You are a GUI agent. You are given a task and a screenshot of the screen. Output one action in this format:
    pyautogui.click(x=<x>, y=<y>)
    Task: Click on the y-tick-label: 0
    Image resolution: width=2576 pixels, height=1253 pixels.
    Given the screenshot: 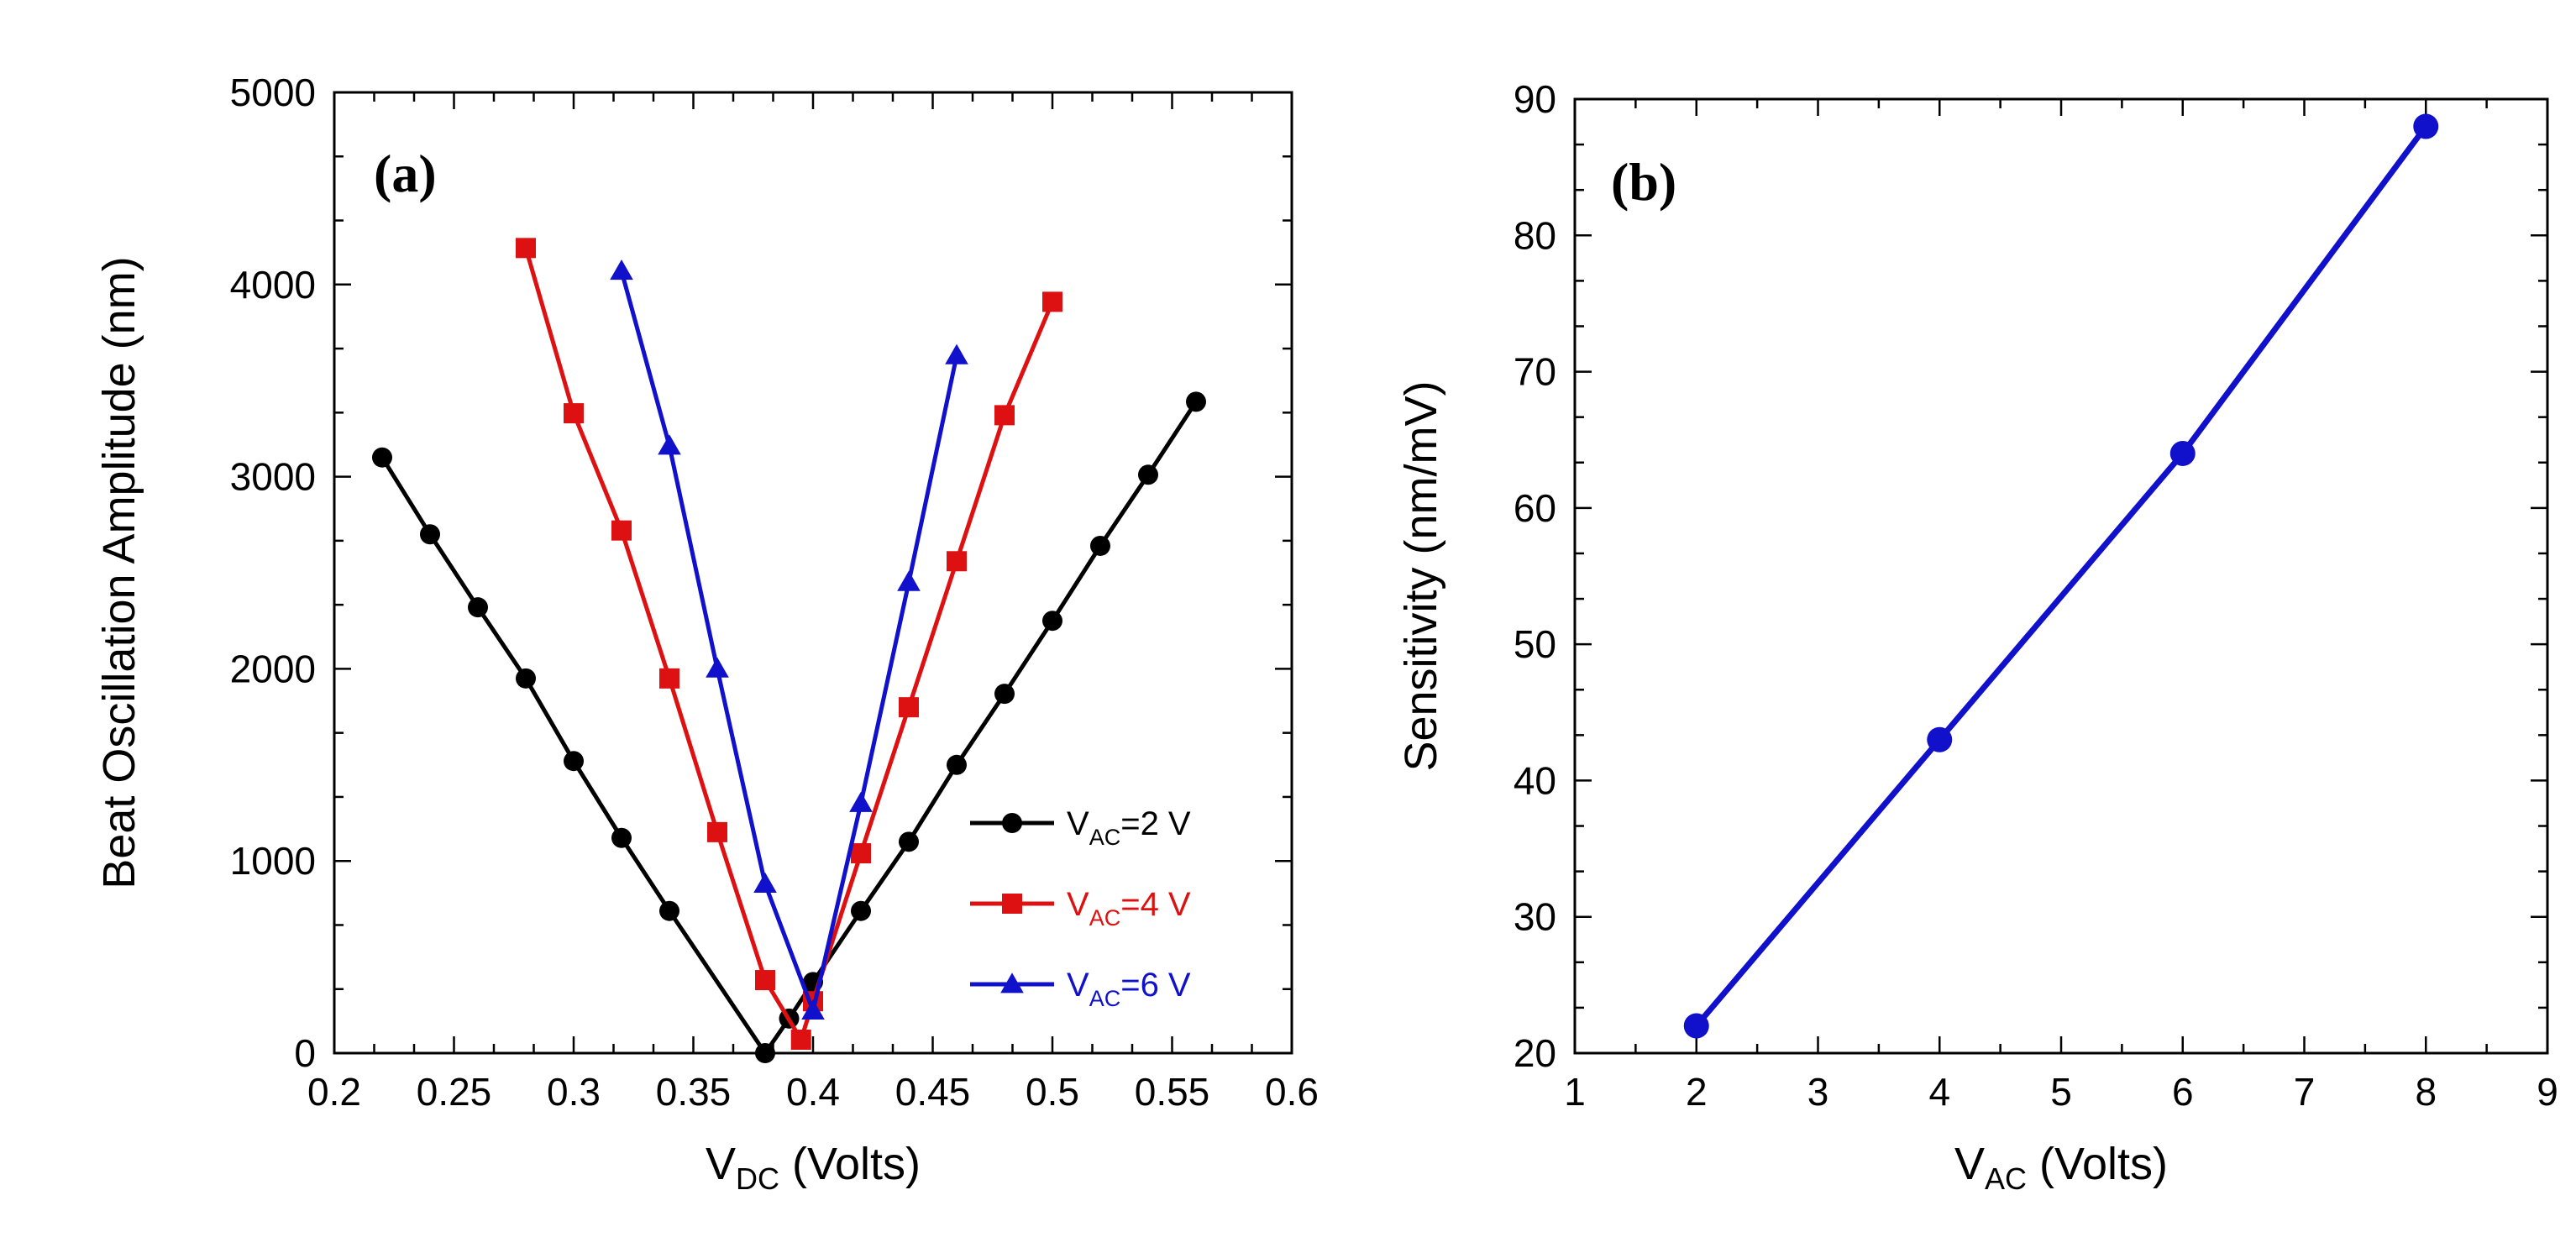 What is the action you would take?
    pyautogui.click(x=305, y=1053)
    